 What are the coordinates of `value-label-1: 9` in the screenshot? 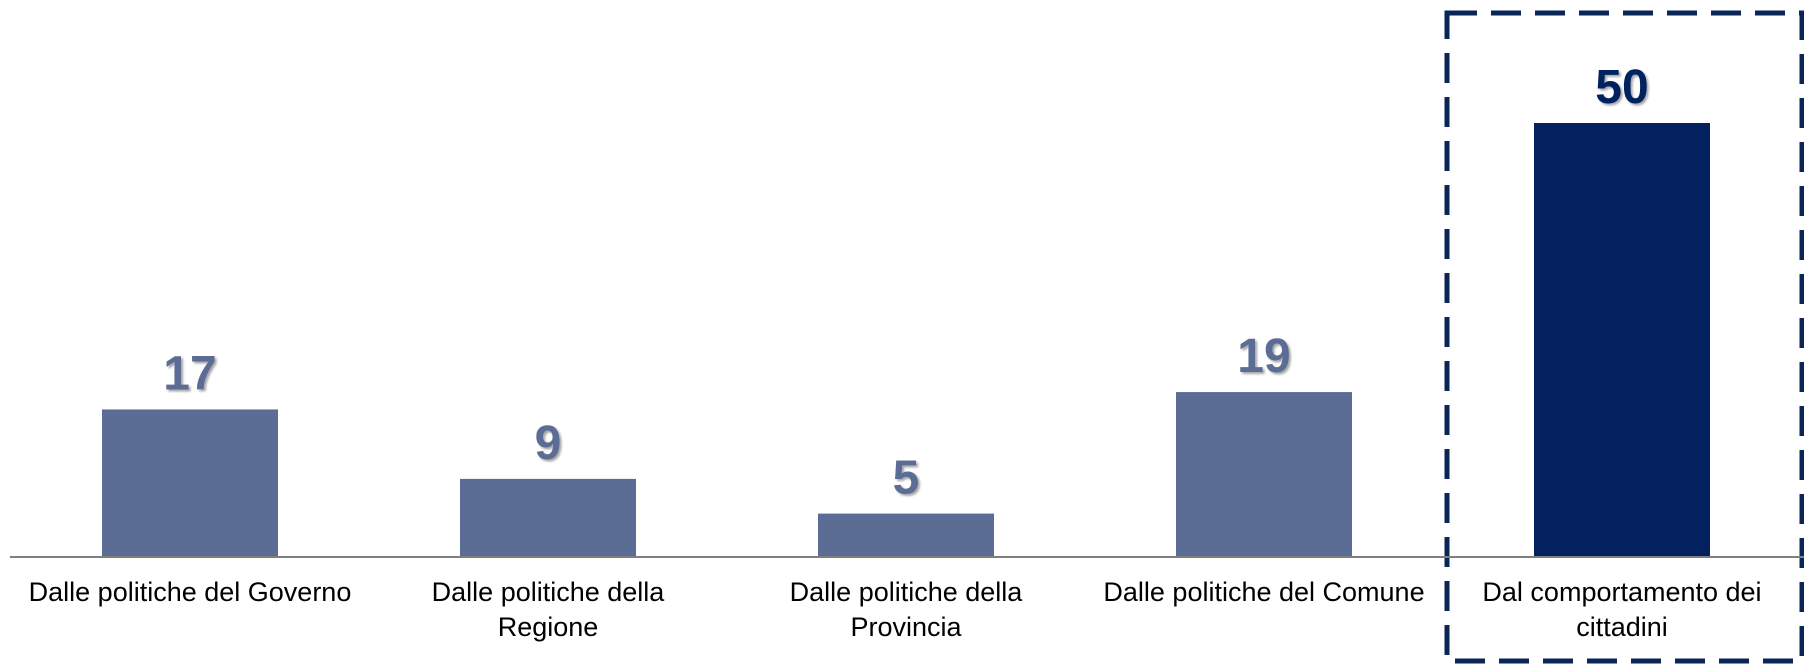 It's located at (548, 443).